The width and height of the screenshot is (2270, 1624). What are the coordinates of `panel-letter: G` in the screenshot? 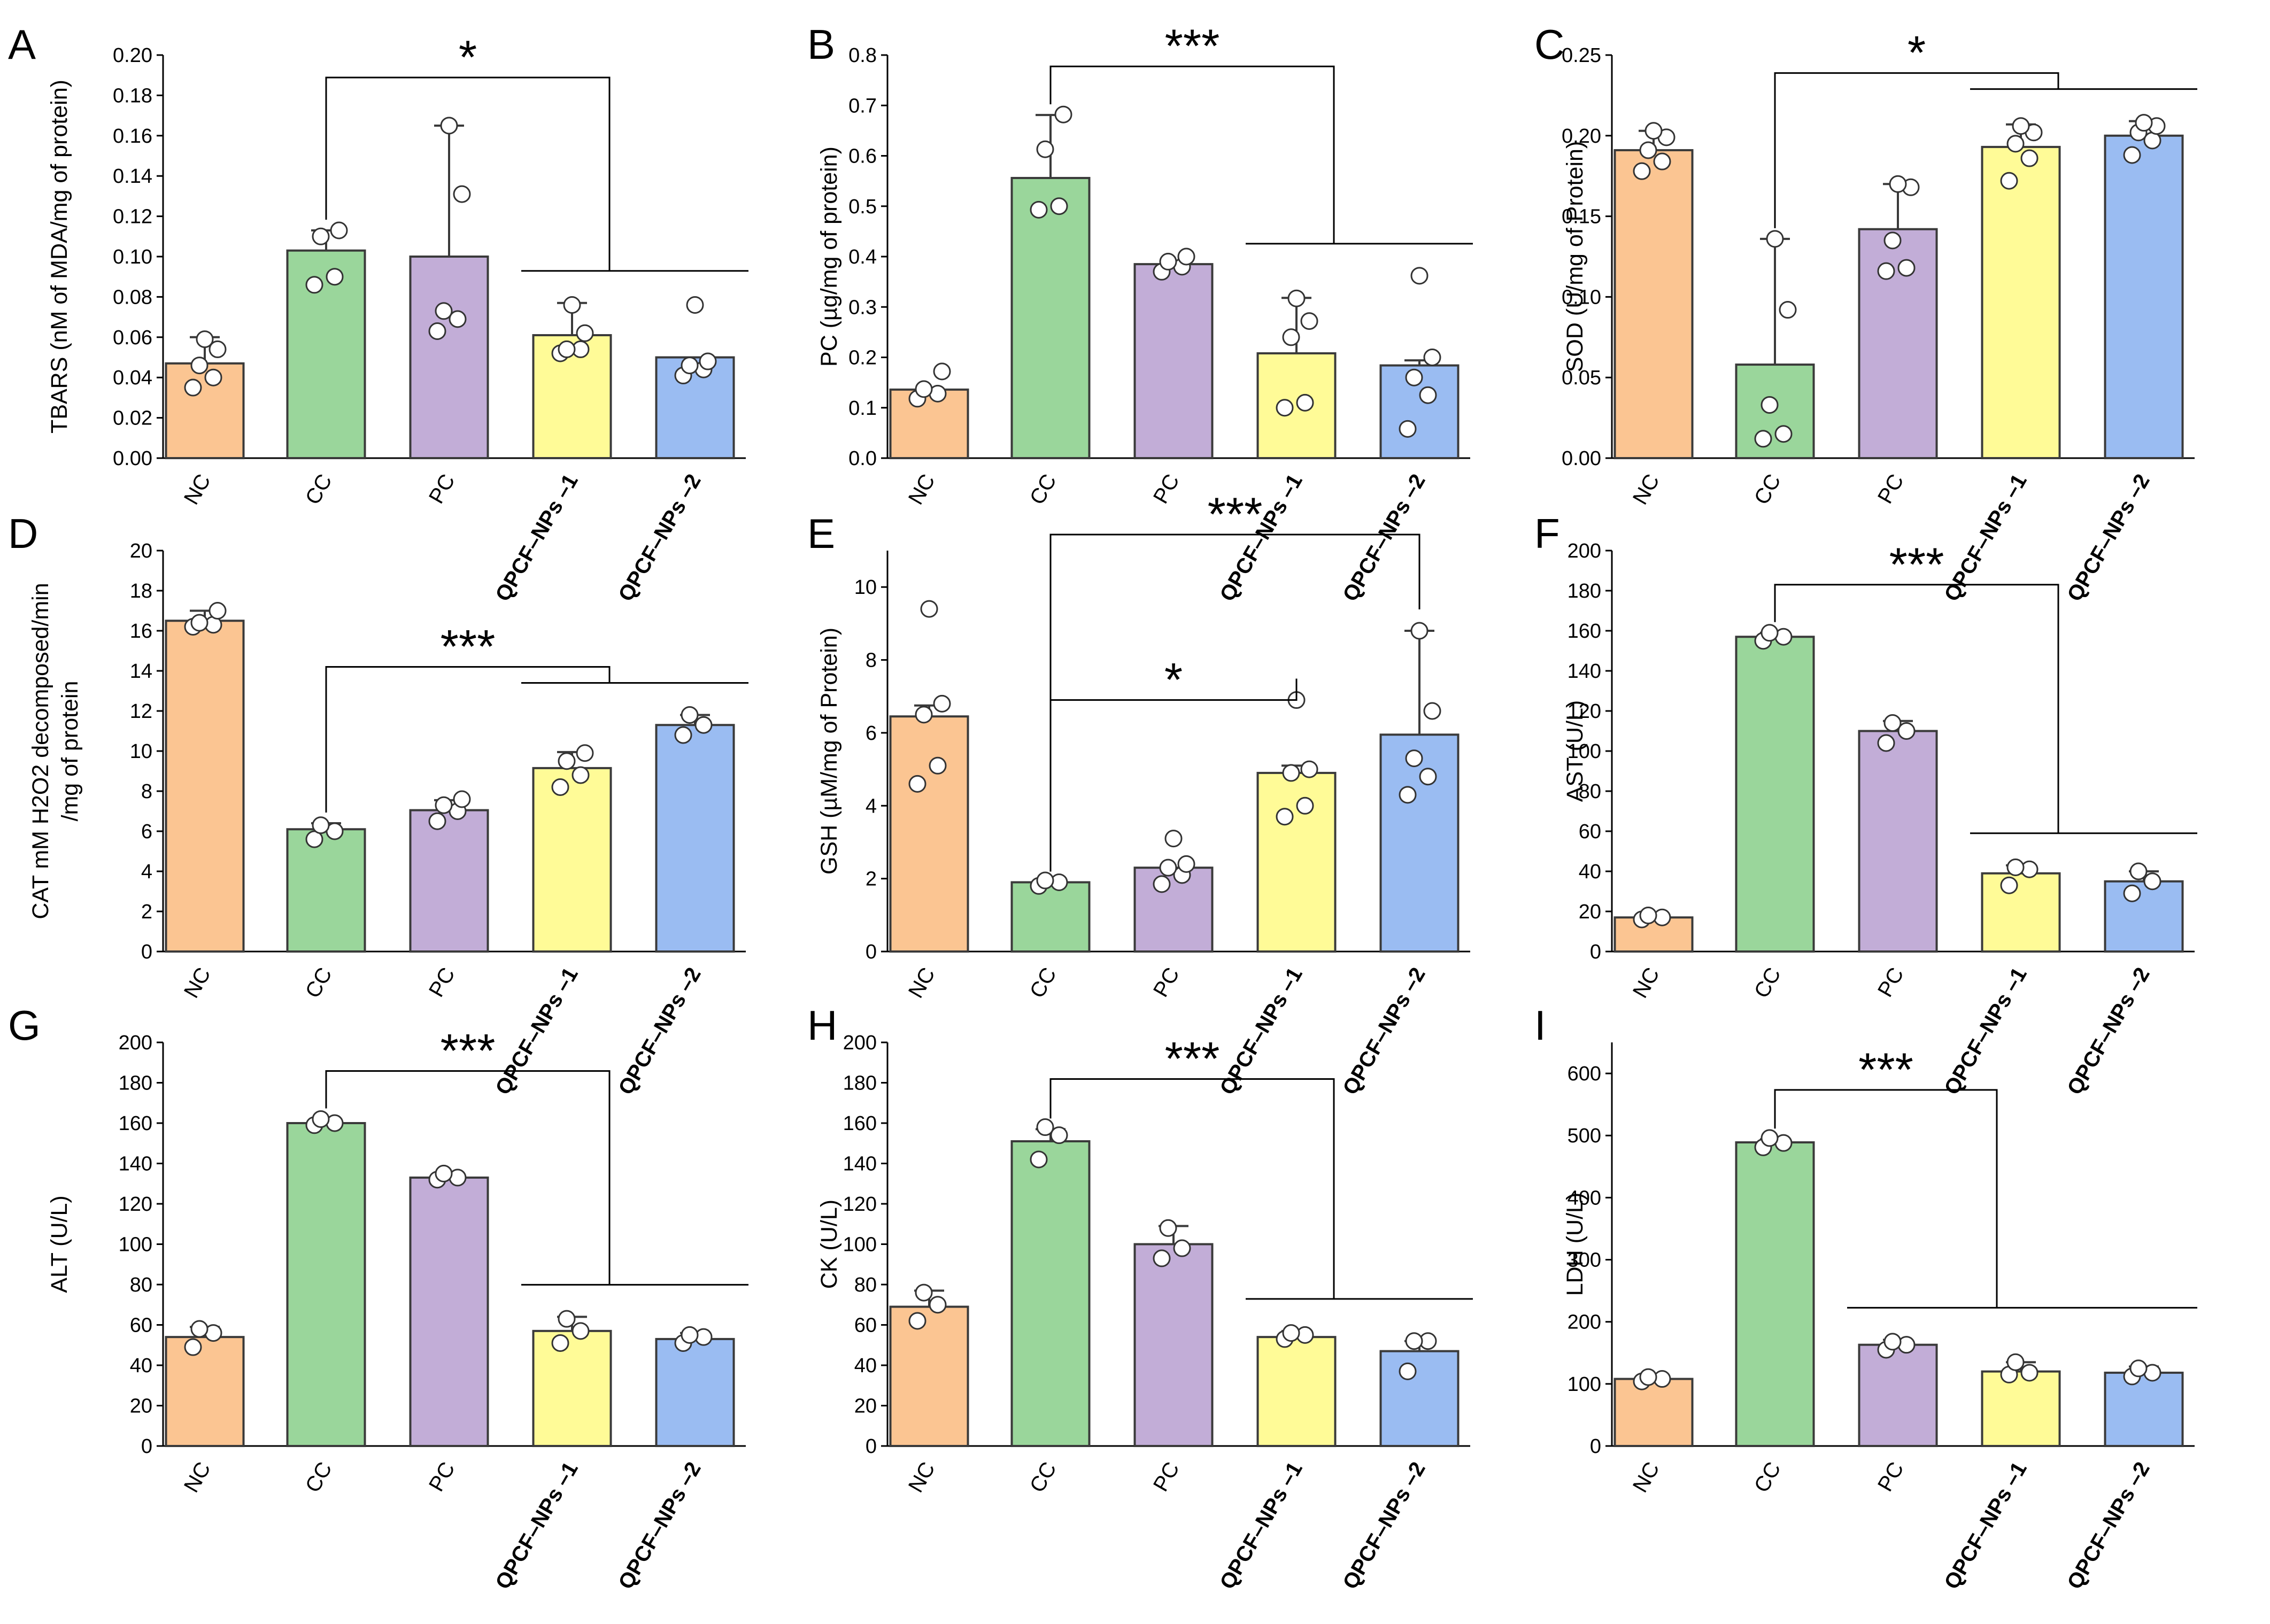 It's located at (24, 1025).